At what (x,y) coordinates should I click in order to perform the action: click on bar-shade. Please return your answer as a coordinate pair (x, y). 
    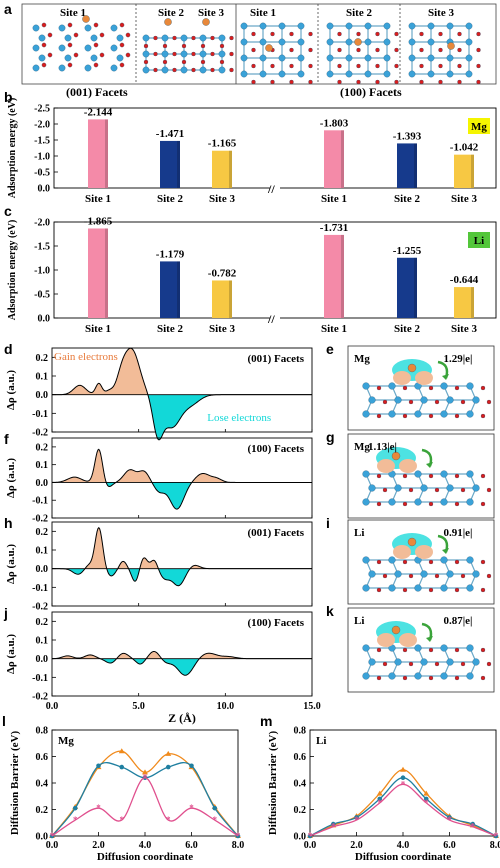
    Looking at the image, I should click on (342, 159).